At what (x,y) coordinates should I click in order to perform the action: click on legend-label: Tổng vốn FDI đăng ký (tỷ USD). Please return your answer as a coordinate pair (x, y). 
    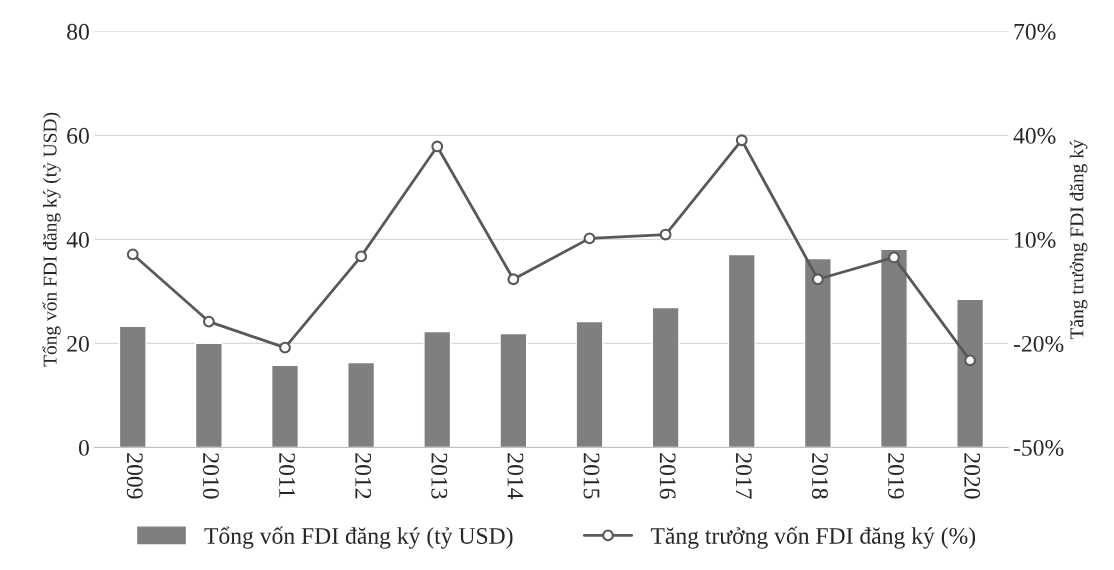
    Looking at the image, I should click on (358, 537).